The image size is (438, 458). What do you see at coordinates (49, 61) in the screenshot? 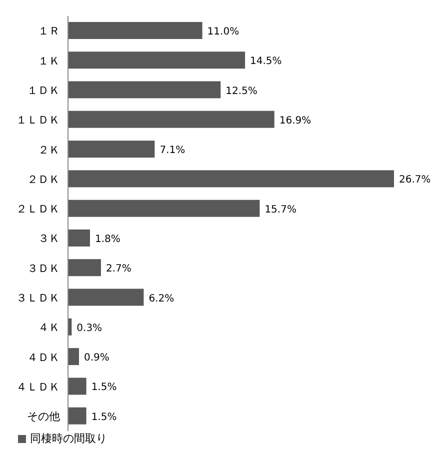
I see `y-tick-label: １Ｋ` at bounding box center [49, 61].